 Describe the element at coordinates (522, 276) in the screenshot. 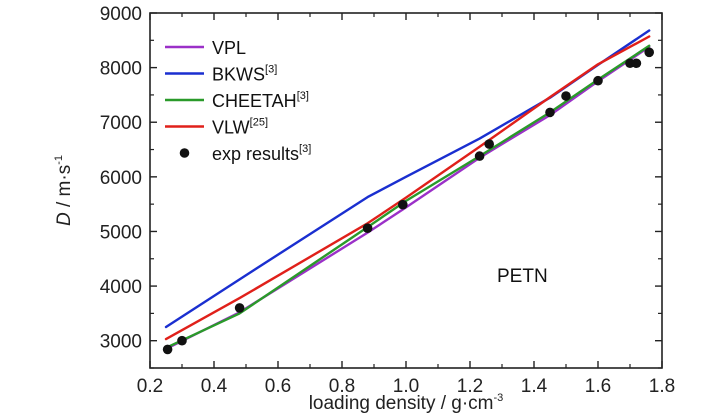

I see `annotation-petn: PETN` at that location.